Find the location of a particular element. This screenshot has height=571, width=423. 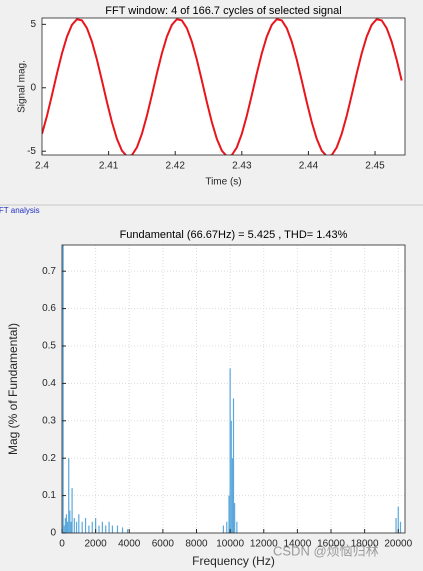

x-tick-label: 4000 is located at coordinates (129, 544).